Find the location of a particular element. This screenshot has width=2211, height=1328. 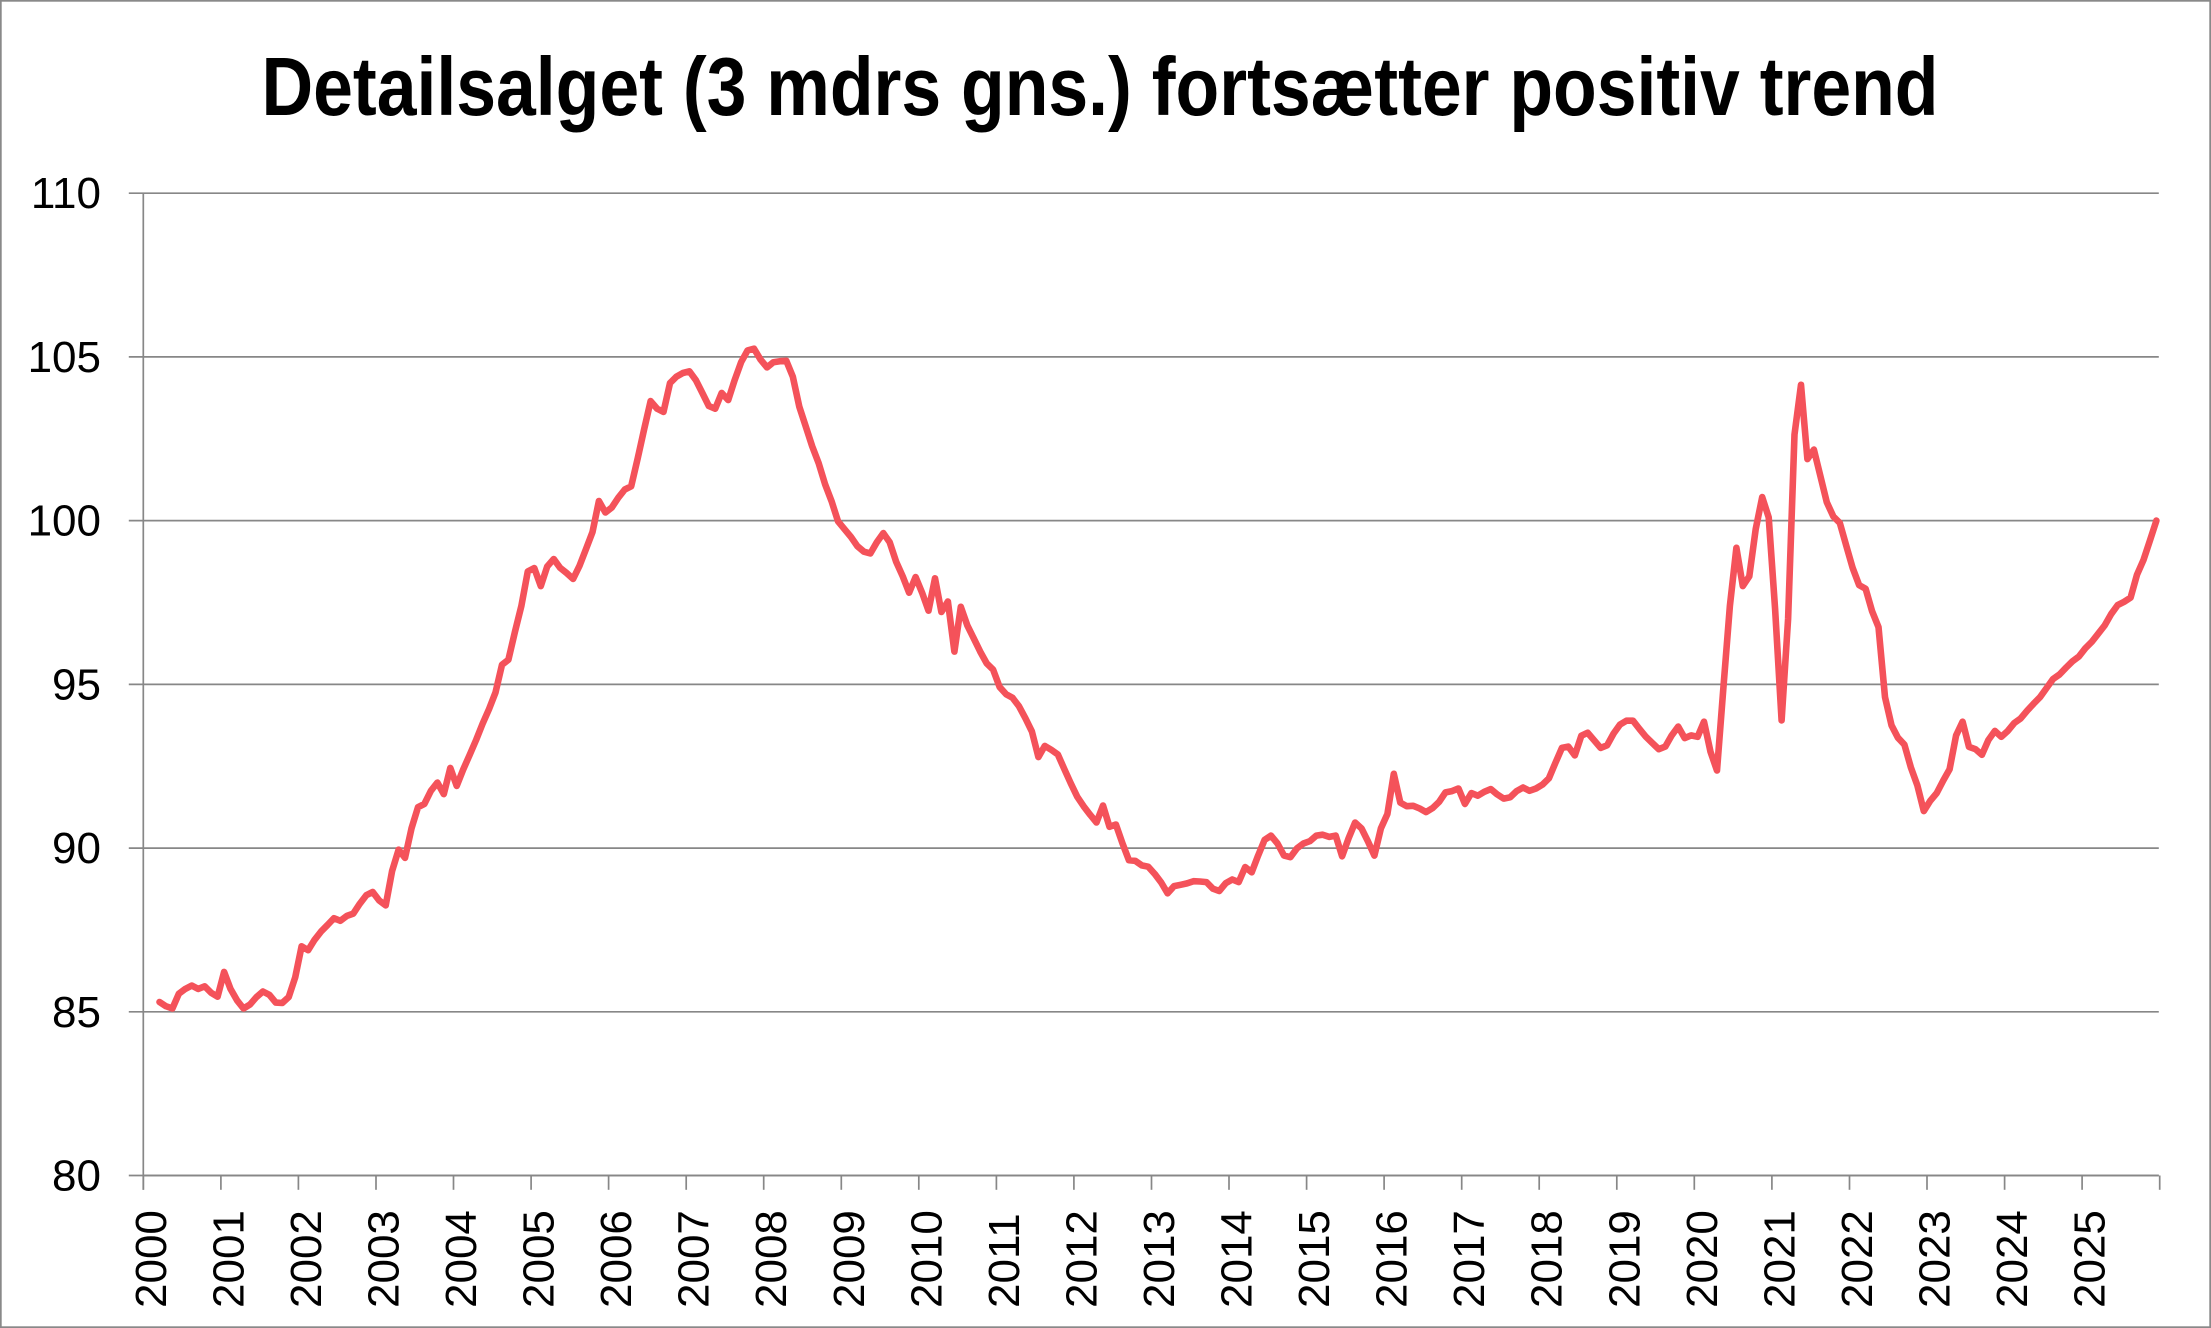

svg-text: 2004 is located at coordinates (461, 1259).